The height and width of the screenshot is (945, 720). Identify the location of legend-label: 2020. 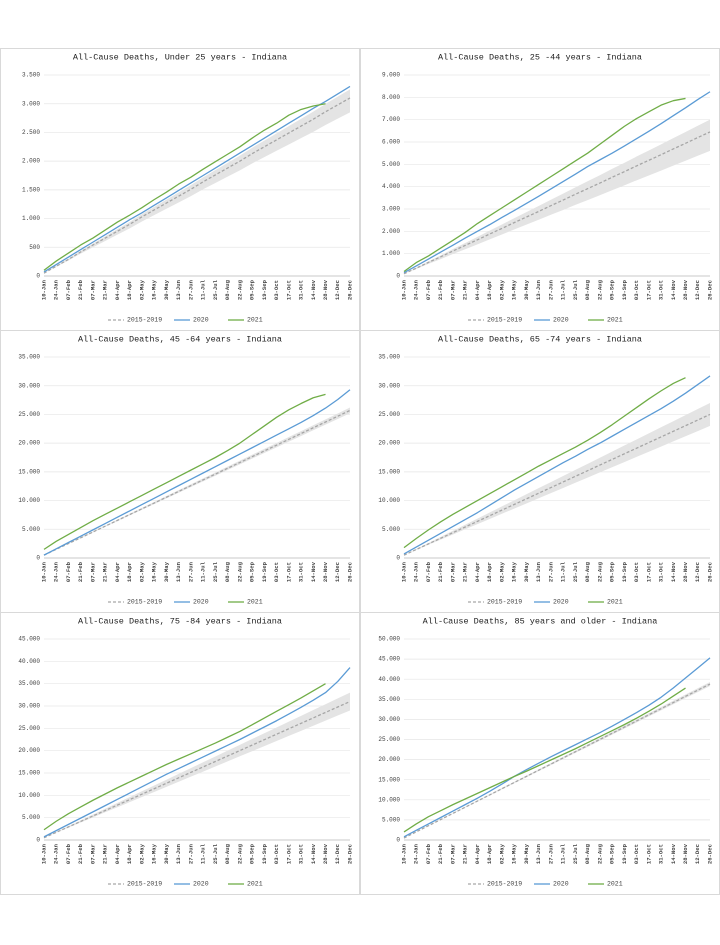
(201, 884).